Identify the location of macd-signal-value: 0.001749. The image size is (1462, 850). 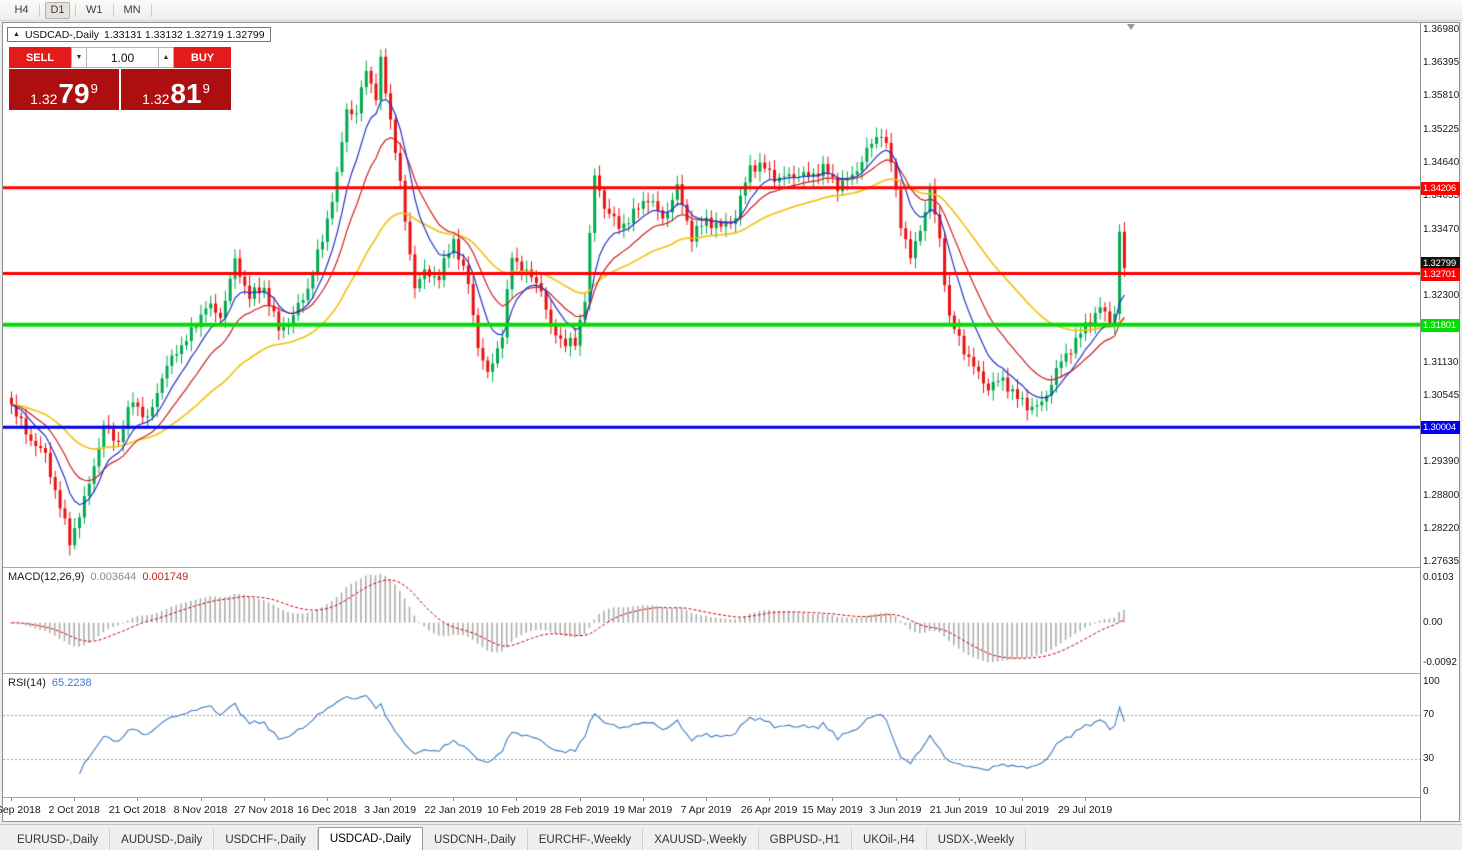
(165, 577).